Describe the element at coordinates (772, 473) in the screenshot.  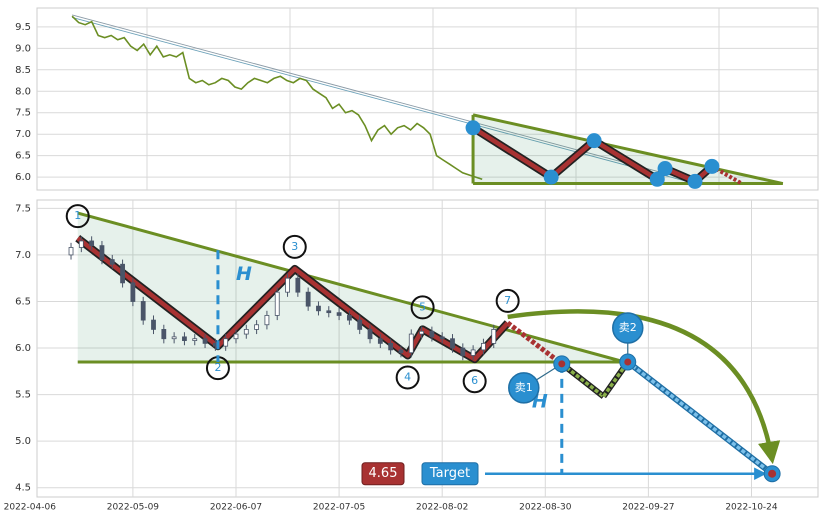
I see `target-point-core` at that location.